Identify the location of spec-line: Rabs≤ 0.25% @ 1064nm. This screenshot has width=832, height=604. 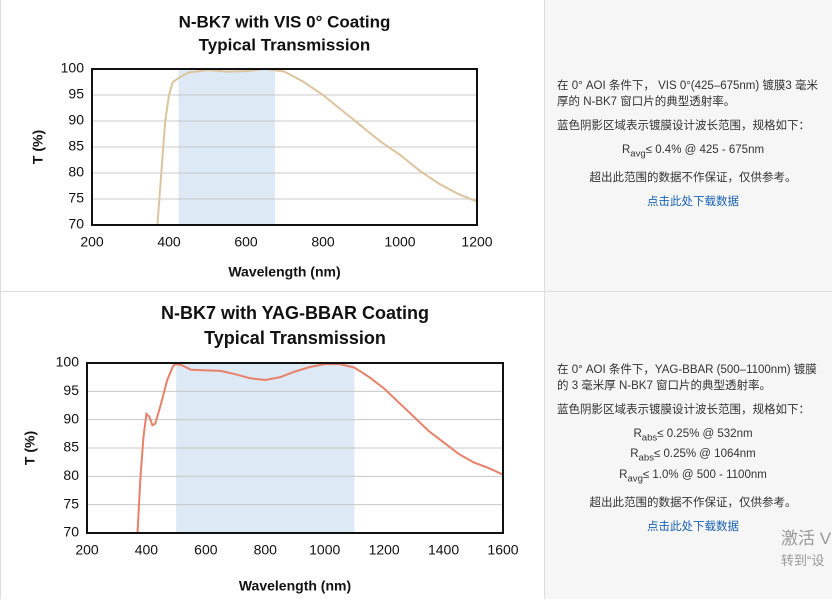
(693, 456).